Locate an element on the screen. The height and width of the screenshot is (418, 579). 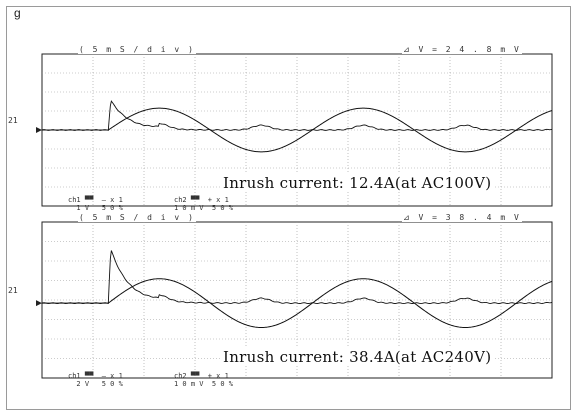
figure-label: g is located at coordinates (17, 13).